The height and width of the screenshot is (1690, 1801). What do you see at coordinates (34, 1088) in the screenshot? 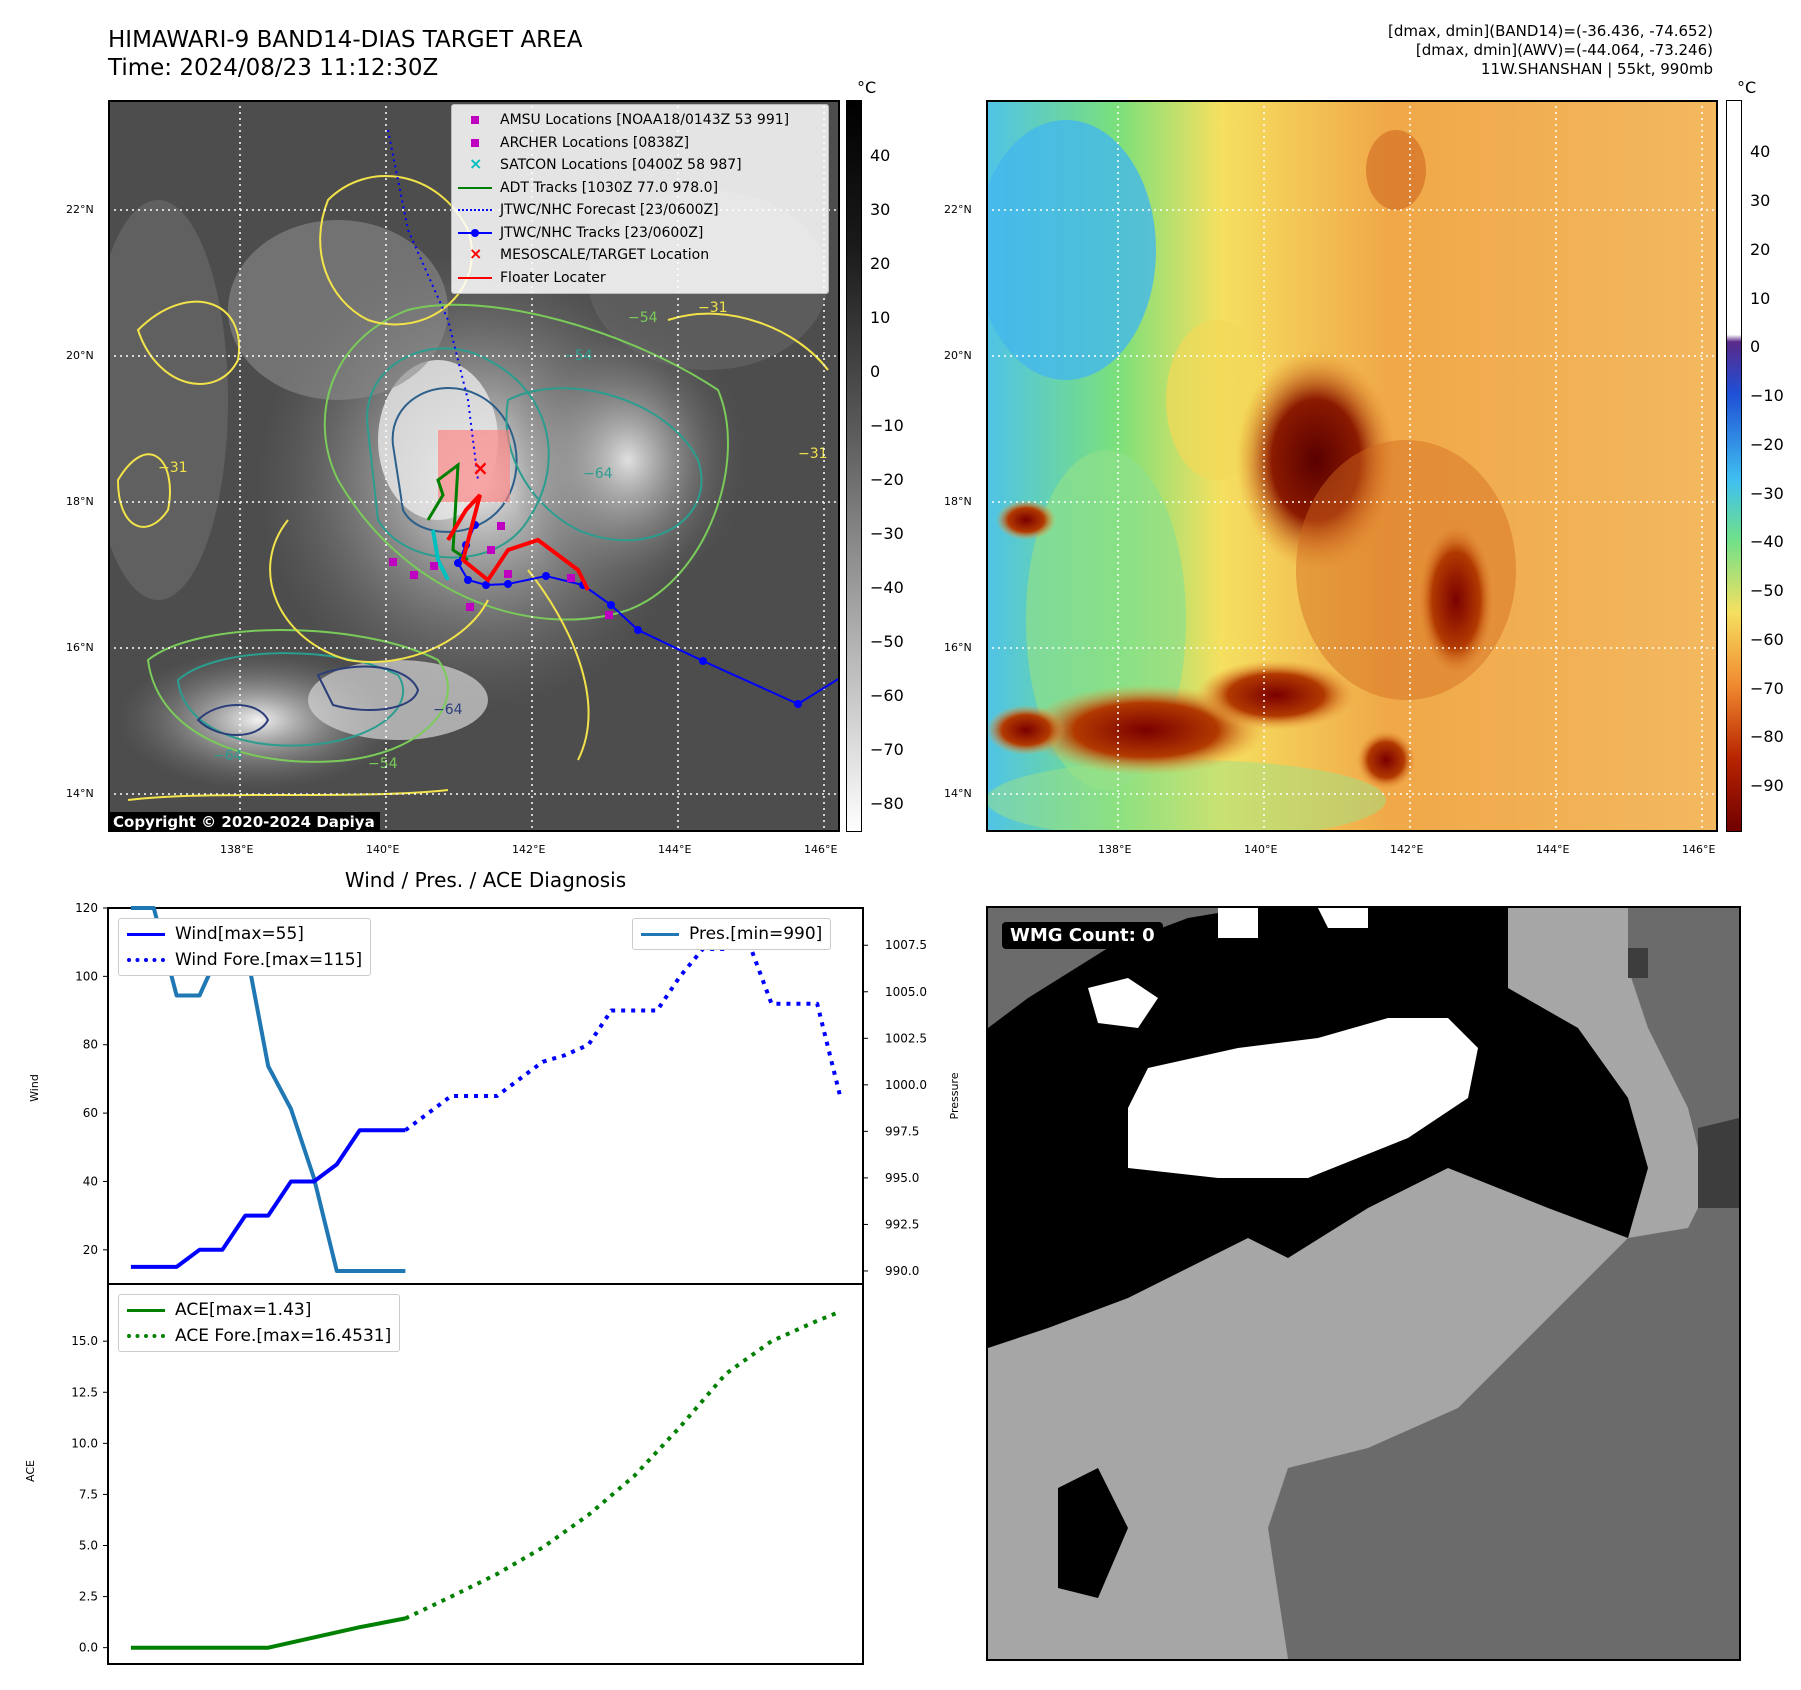
I see `wind-axis-label: Wind` at bounding box center [34, 1088].